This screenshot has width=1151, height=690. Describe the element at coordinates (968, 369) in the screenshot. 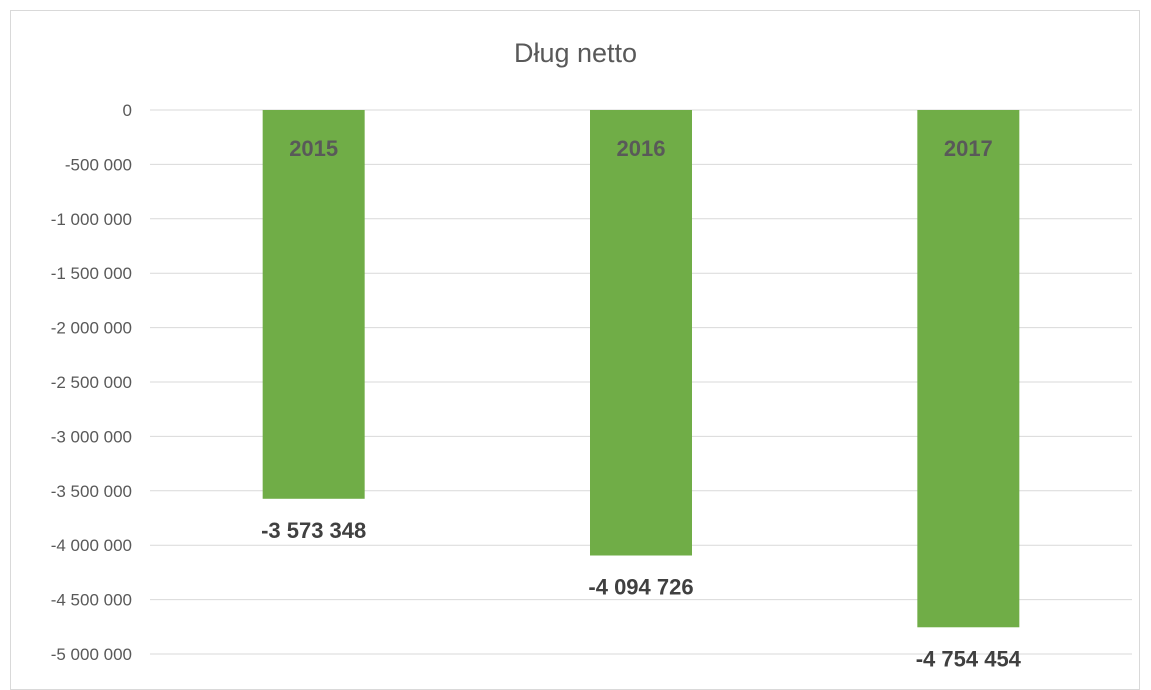

I see `bar-2017` at that location.